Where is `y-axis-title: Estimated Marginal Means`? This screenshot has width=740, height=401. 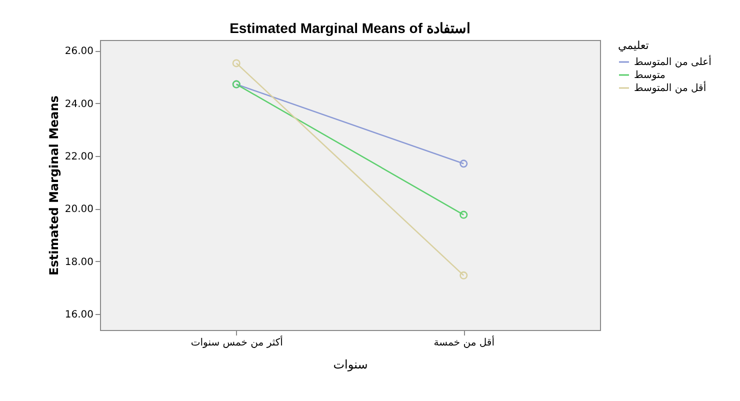
y-axis-title: Estimated Marginal Means is located at coordinates (53, 186).